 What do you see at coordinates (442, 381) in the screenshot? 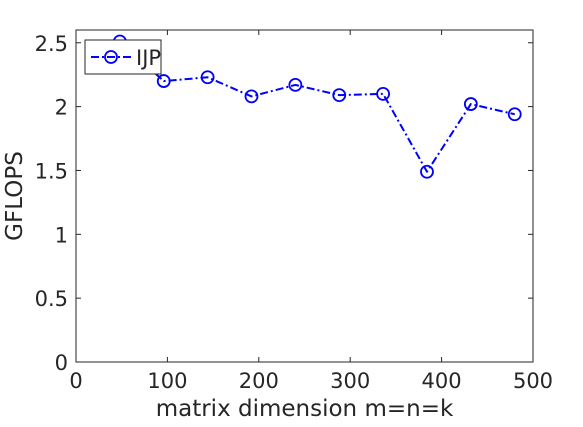
I see `x-tick-label: 400` at bounding box center [442, 381].